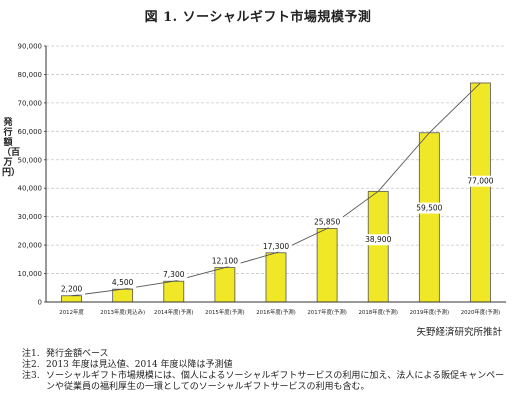 The image size is (516, 400). What do you see at coordinates (481, 312) in the screenshot?
I see `x-tick-label: 2020年度(予測)` at bounding box center [481, 312].